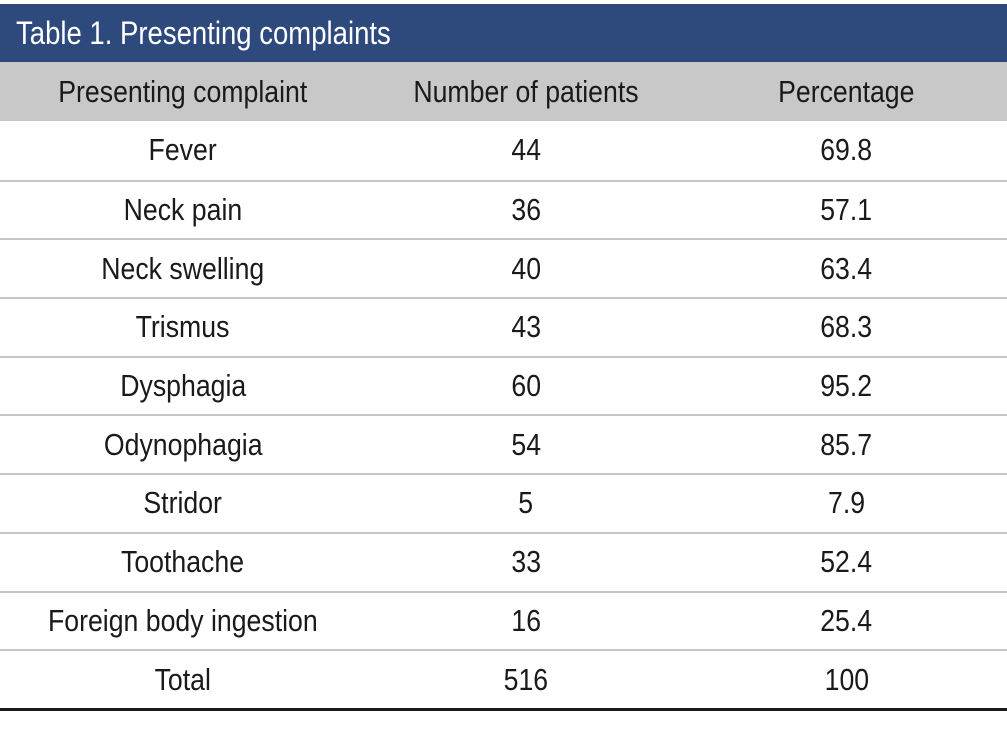  What do you see at coordinates (846, 210) in the screenshot?
I see `cell-percentage: 57.1` at bounding box center [846, 210].